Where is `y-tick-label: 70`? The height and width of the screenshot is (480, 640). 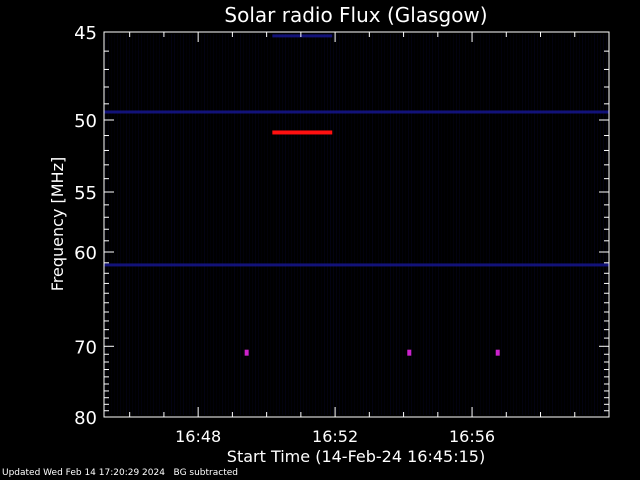
y-tick-label: 70 is located at coordinates (85, 347).